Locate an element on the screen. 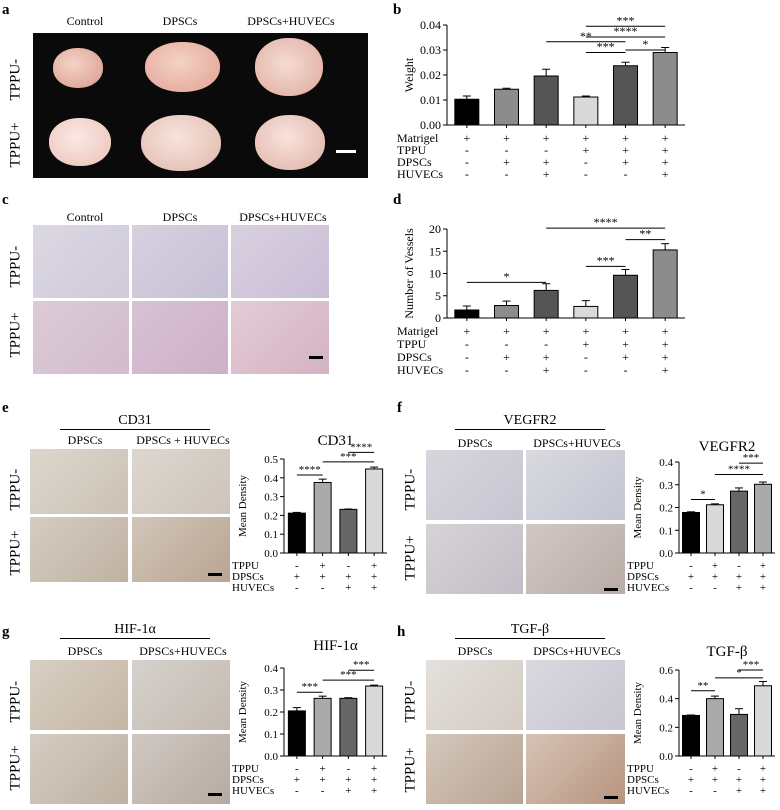  specimen-photo is located at coordinates (200, 105).